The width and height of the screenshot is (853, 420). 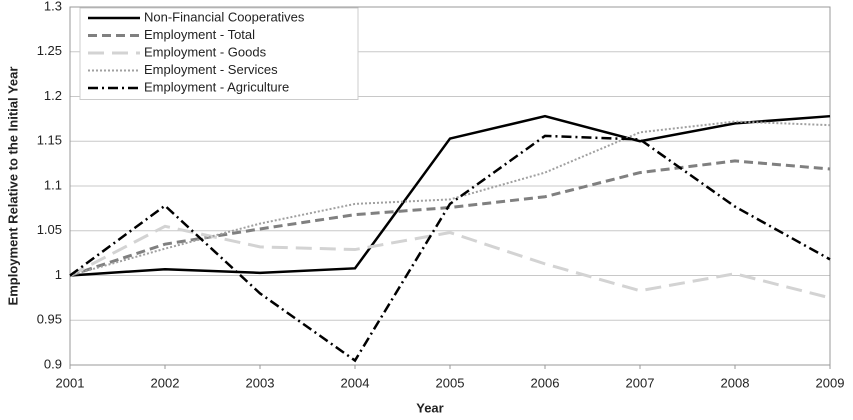 What do you see at coordinates (53, 95) in the screenshot?
I see `y-tick-label: 1.2` at bounding box center [53, 95].